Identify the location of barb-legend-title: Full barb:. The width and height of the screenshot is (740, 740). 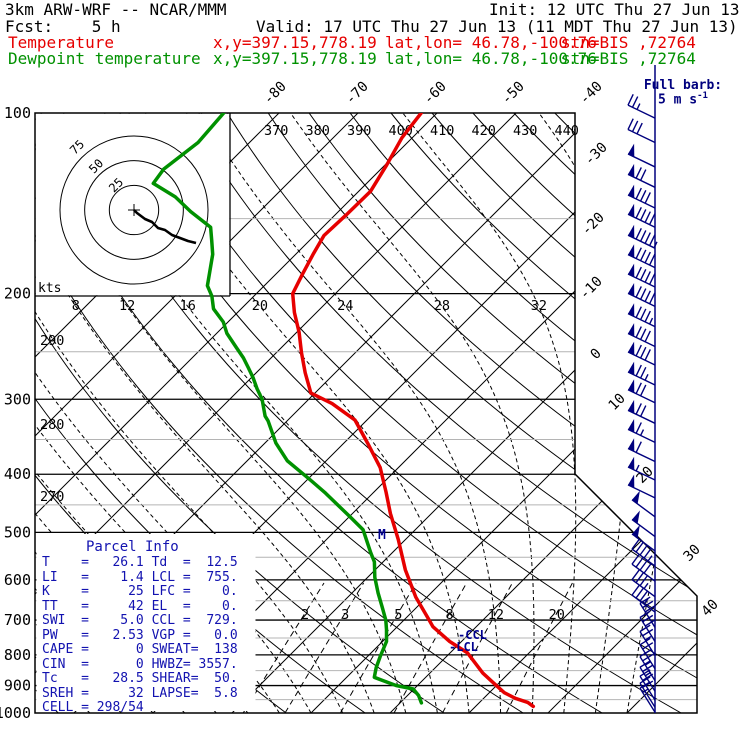
(683, 85).